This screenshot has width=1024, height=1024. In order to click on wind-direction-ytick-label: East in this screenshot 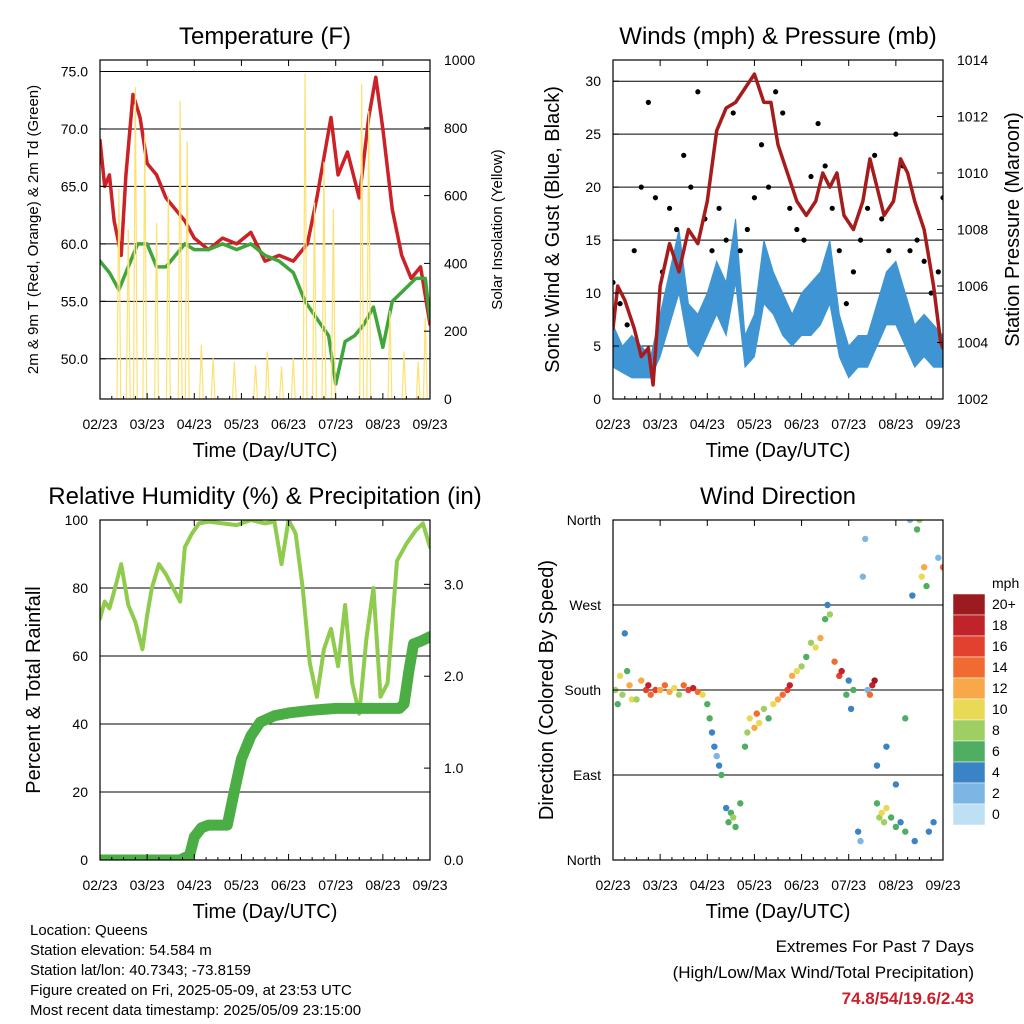, I will do `click(587, 775)`.